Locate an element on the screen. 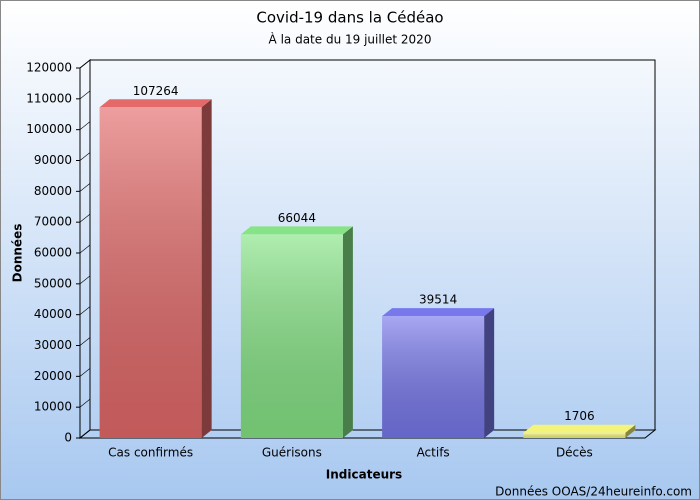 This screenshot has width=700, height=500. x-tick-label: Actifs is located at coordinates (433, 453).